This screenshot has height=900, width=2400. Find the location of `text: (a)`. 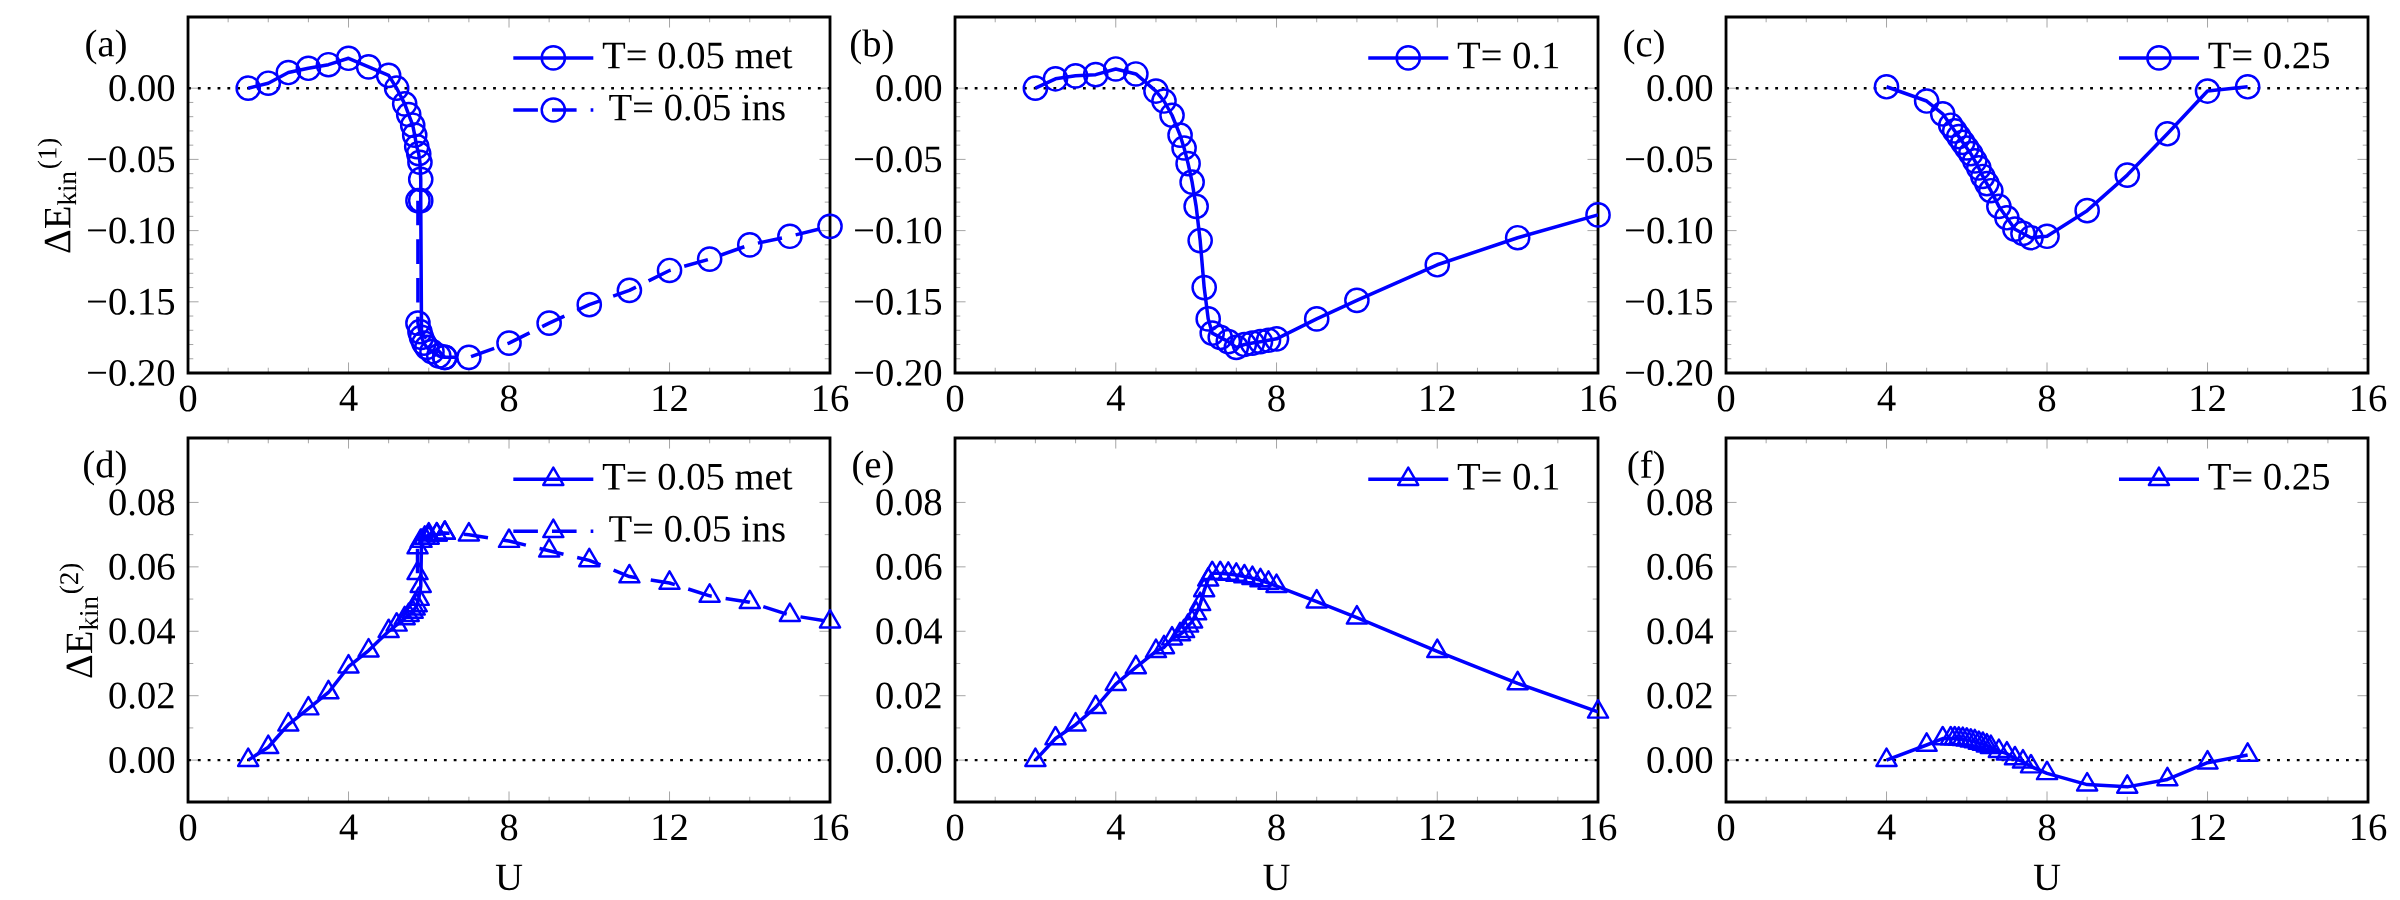

text: (a) is located at coordinates (106, 47).